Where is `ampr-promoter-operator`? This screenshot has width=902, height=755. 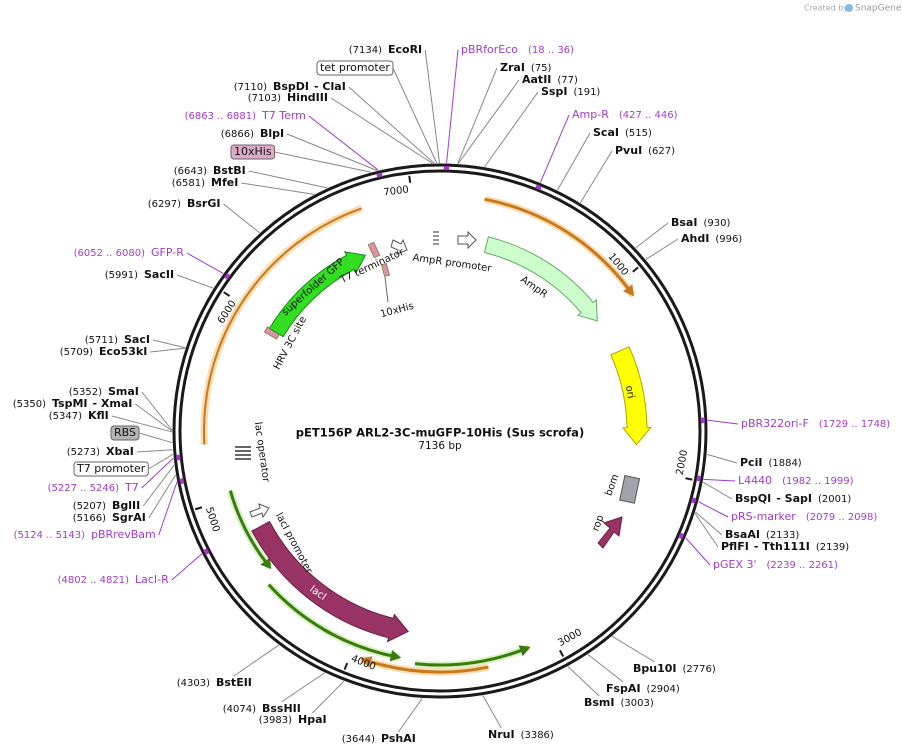 ampr-promoter-operator is located at coordinates (436, 238).